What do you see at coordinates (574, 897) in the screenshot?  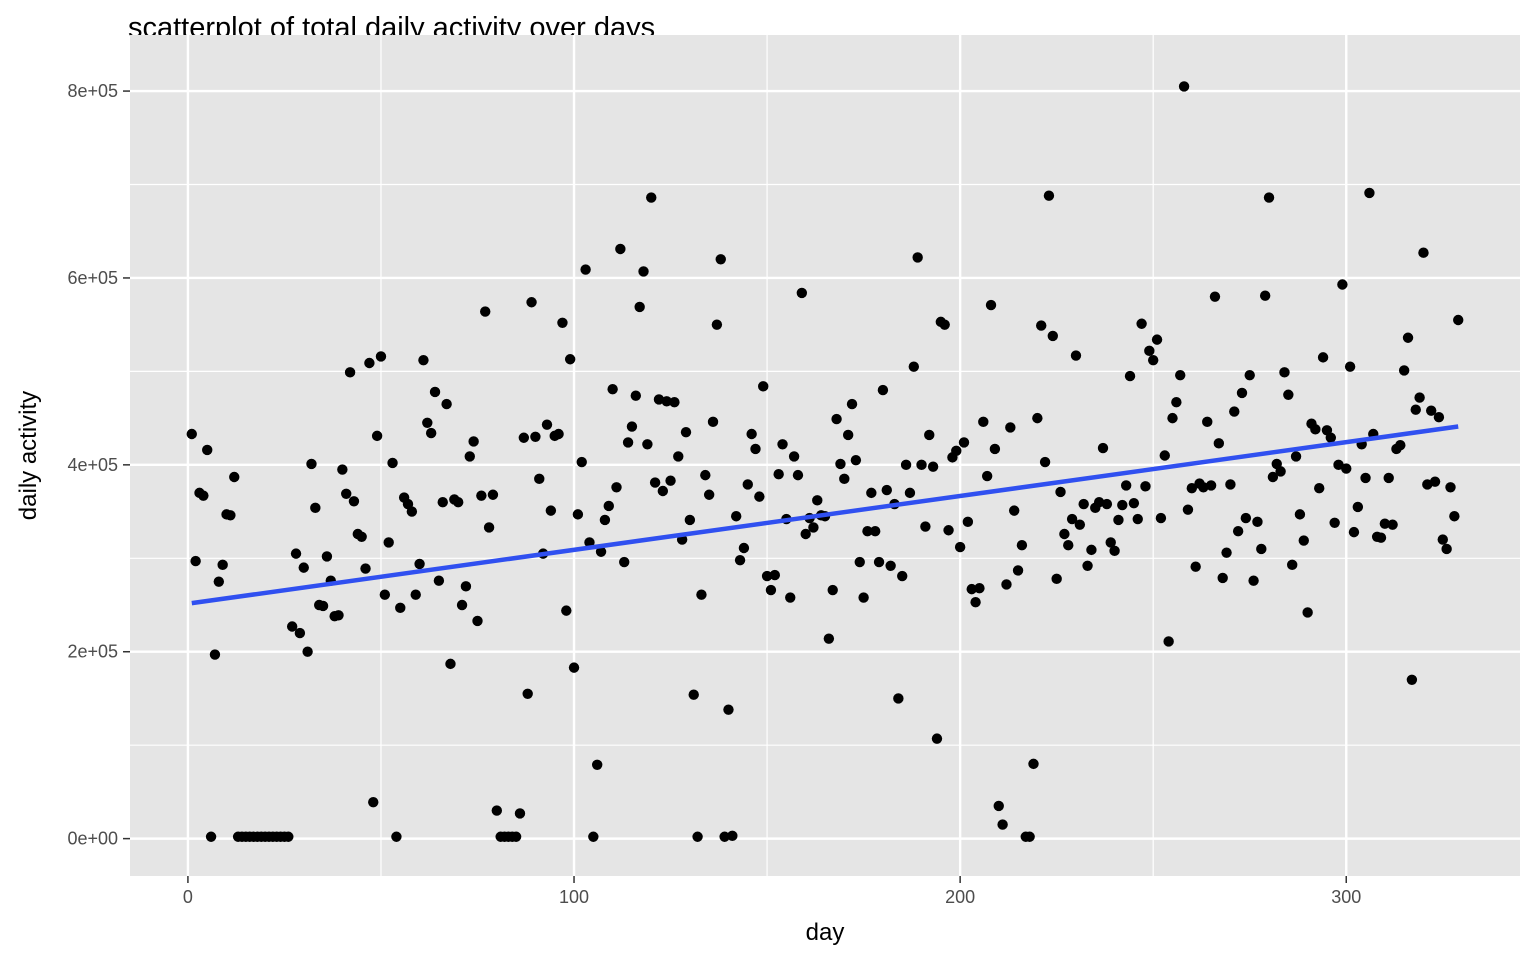 I see `x-tick-label: 100` at bounding box center [574, 897].